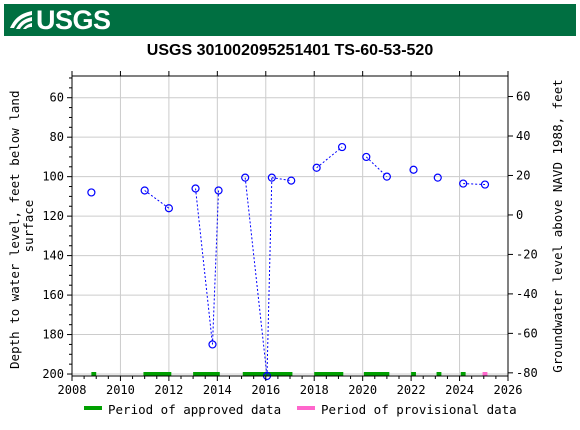 The width and height of the screenshot is (580, 430). I want to click on y-left-tick-label: 160, so click(53, 295).